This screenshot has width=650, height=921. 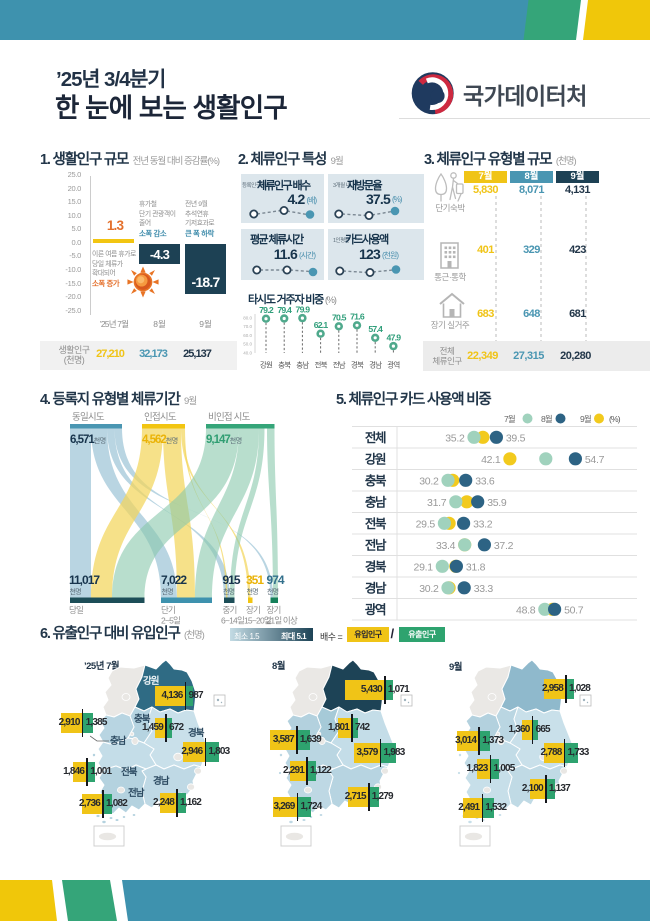 I want to click on svg-text: 2~5일, so click(x=170, y=621).